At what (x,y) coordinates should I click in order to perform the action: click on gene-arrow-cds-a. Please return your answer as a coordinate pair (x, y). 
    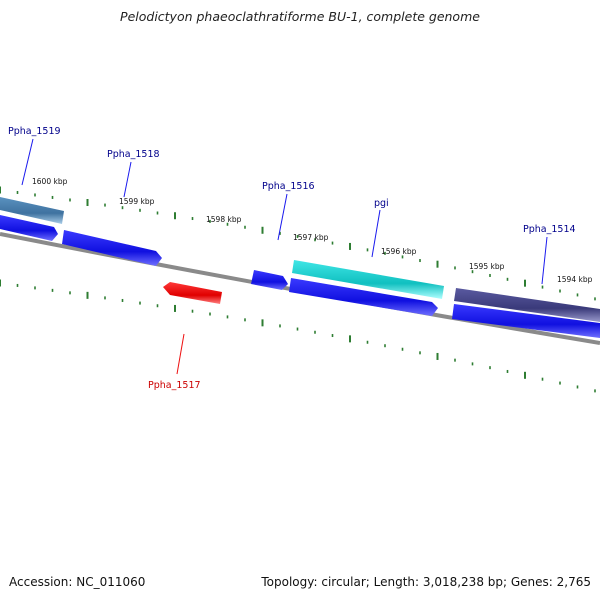
    Looking at the image, I should click on (29, 228).